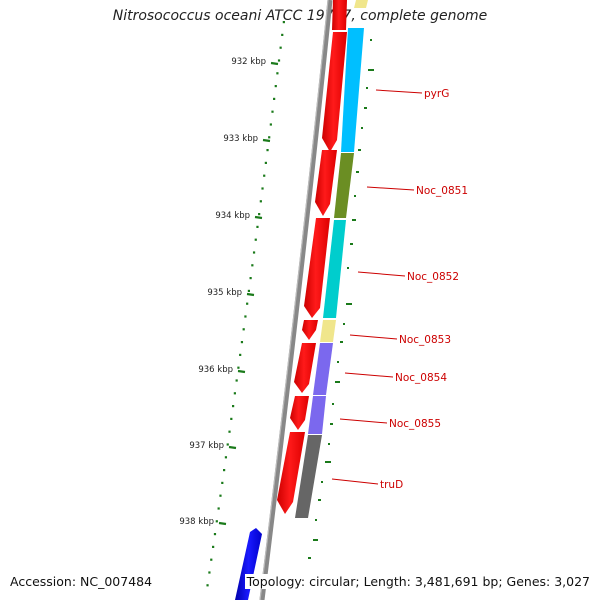 This screenshot has height=600, width=600. I want to click on accession-label: Accession: NC_007484, so click(81, 581).